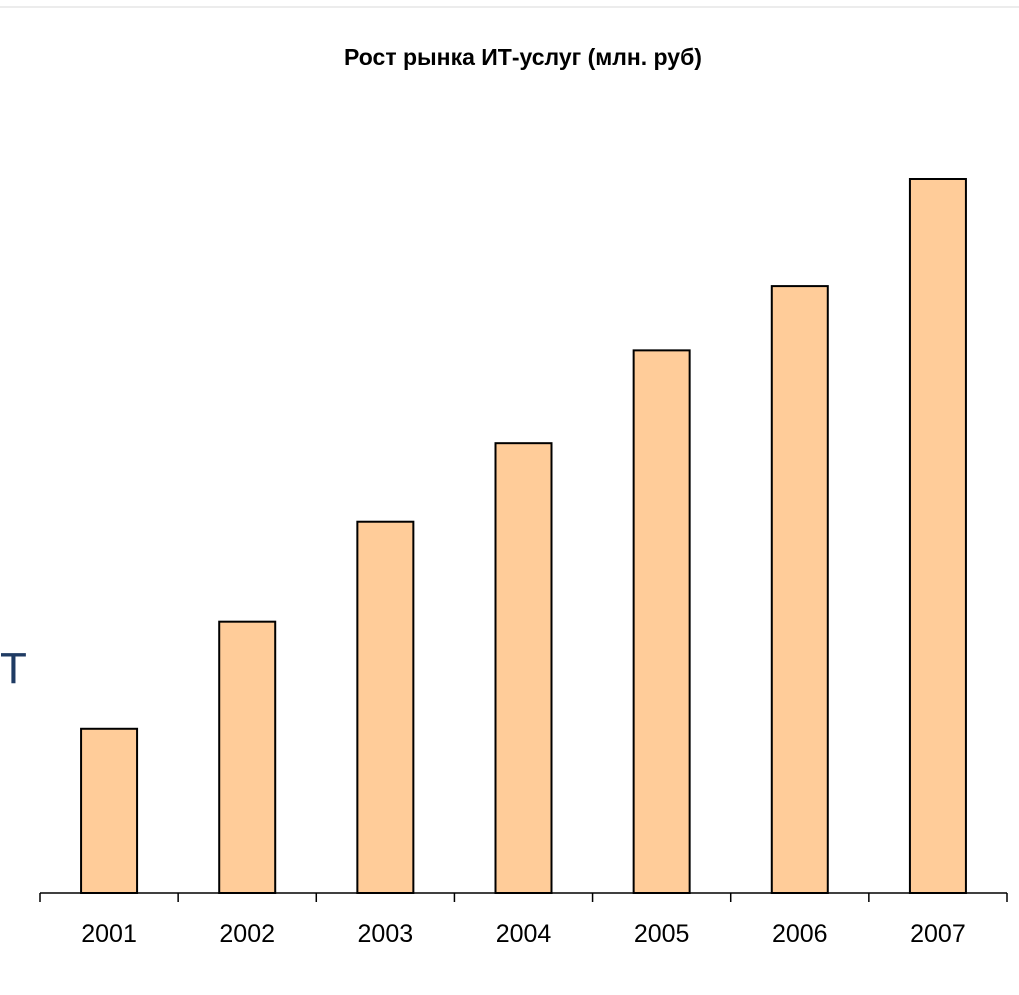 This screenshot has height=995, width=1019. I want to click on bar-2005, so click(661, 621).